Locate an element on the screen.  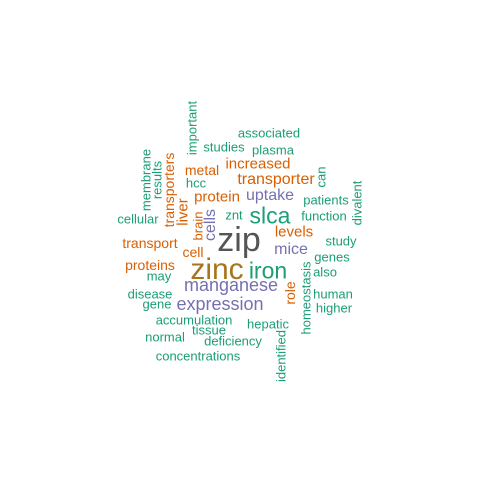
word-gene: gene is located at coordinates (157, 304).